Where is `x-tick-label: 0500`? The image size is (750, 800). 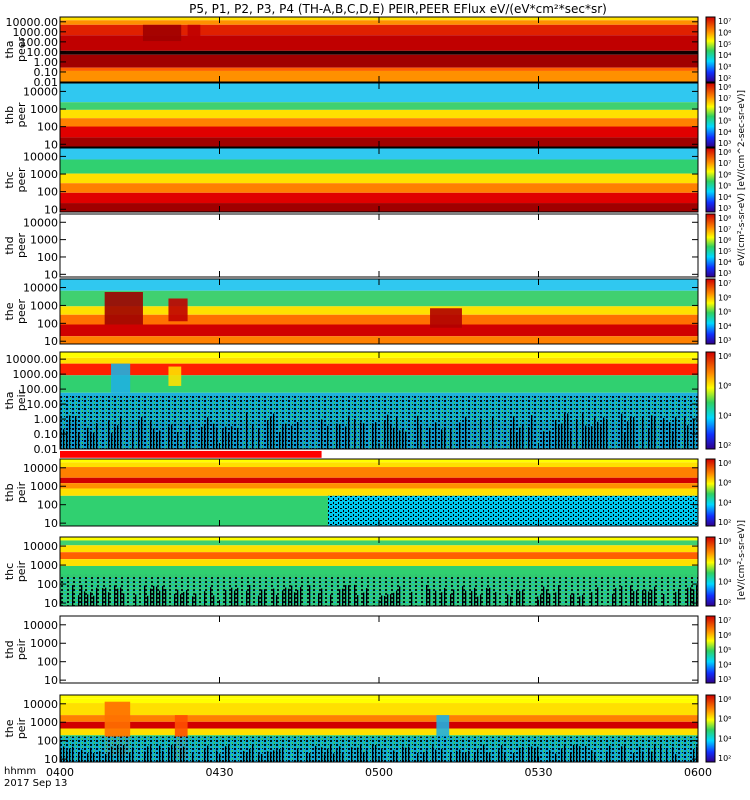
x-tick-label: 0500 is located at coordinates (379, 772).